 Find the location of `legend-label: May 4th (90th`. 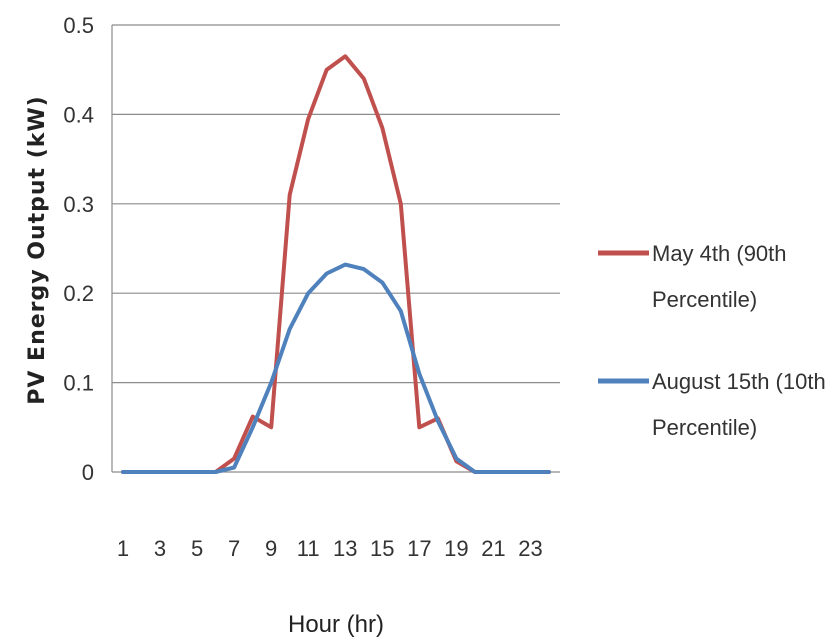

legend-label: May 4th (90th is located at coordinates (719, 253).